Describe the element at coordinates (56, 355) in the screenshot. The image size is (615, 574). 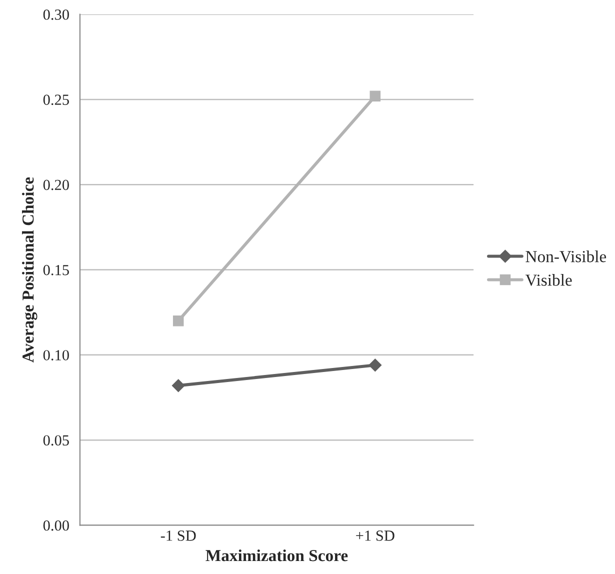
I see `y-tick-label: 0.10` at that location.